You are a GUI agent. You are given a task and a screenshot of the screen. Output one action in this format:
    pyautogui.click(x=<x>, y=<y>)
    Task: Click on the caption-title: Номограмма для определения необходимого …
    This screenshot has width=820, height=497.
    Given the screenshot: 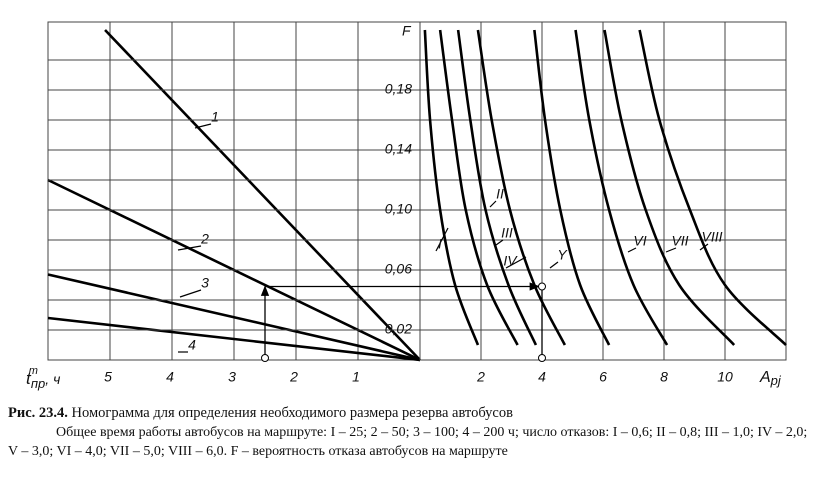 What is the action you would take?
    pyautogui.click(x=292, y=413)
    